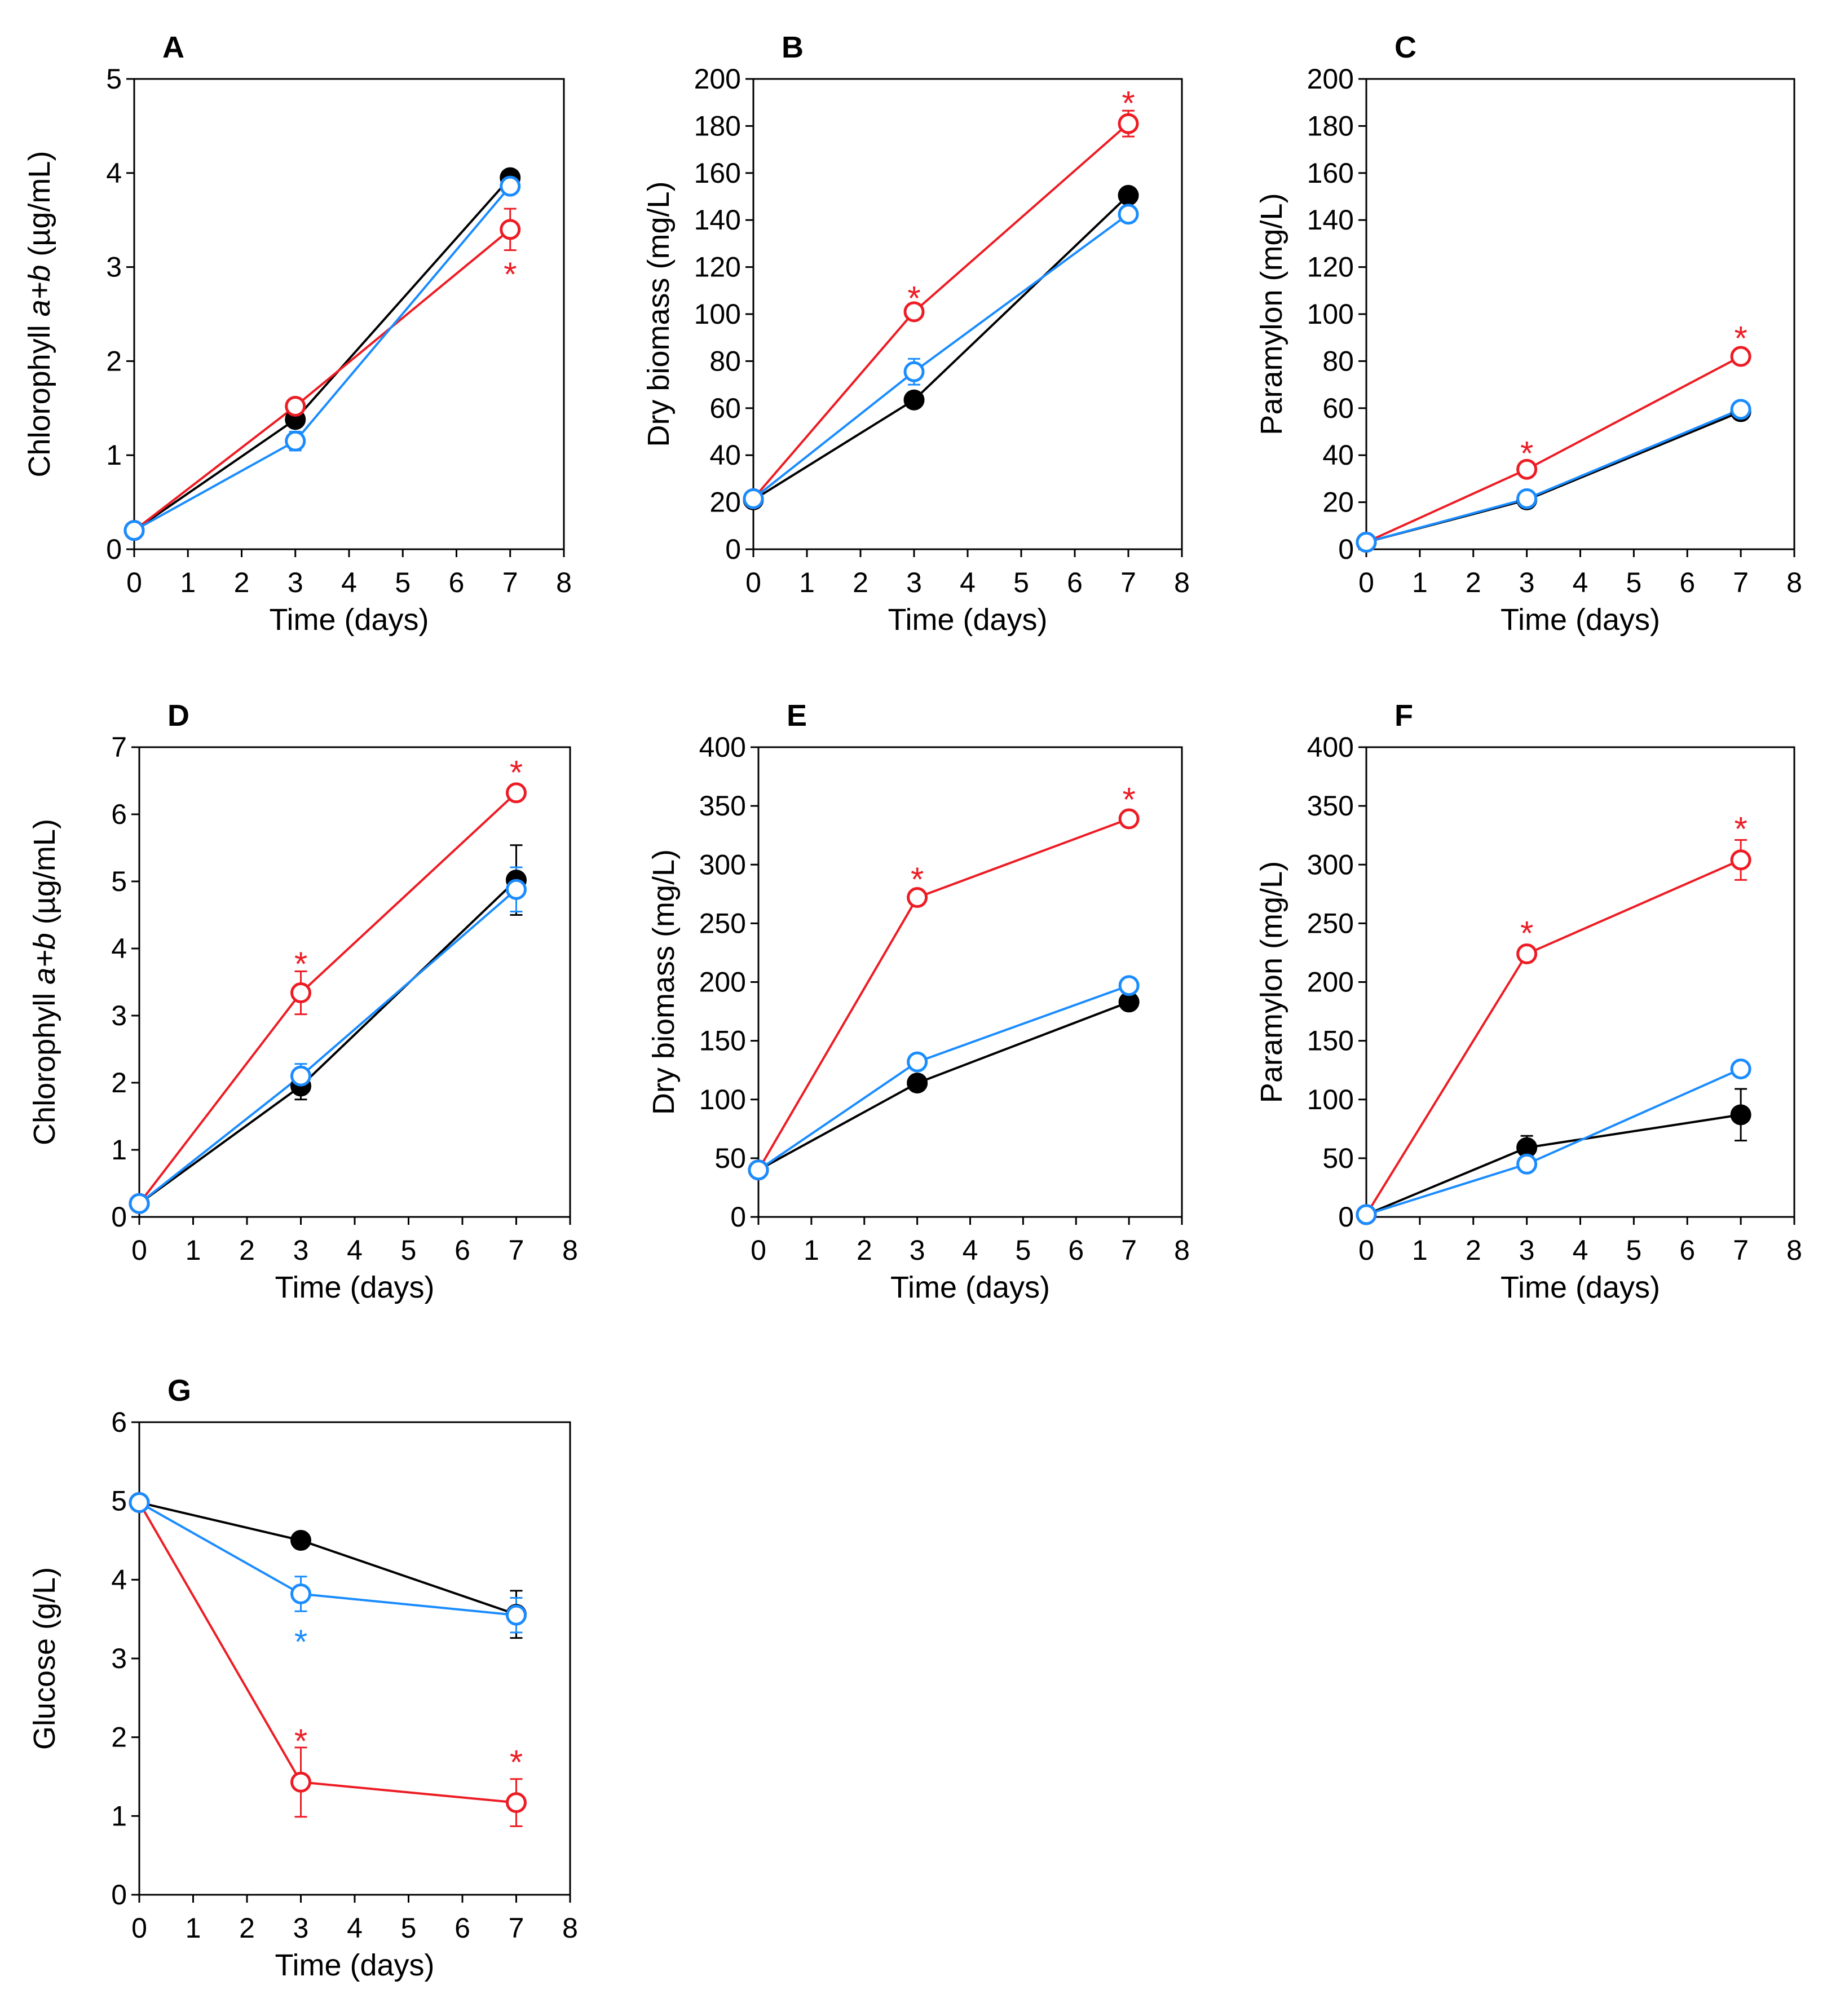 The image size is (1827, 2016). Describe the element at coordinates (1330, 1100) in the screenshot. I see `y-tick-label: 100` at that location.